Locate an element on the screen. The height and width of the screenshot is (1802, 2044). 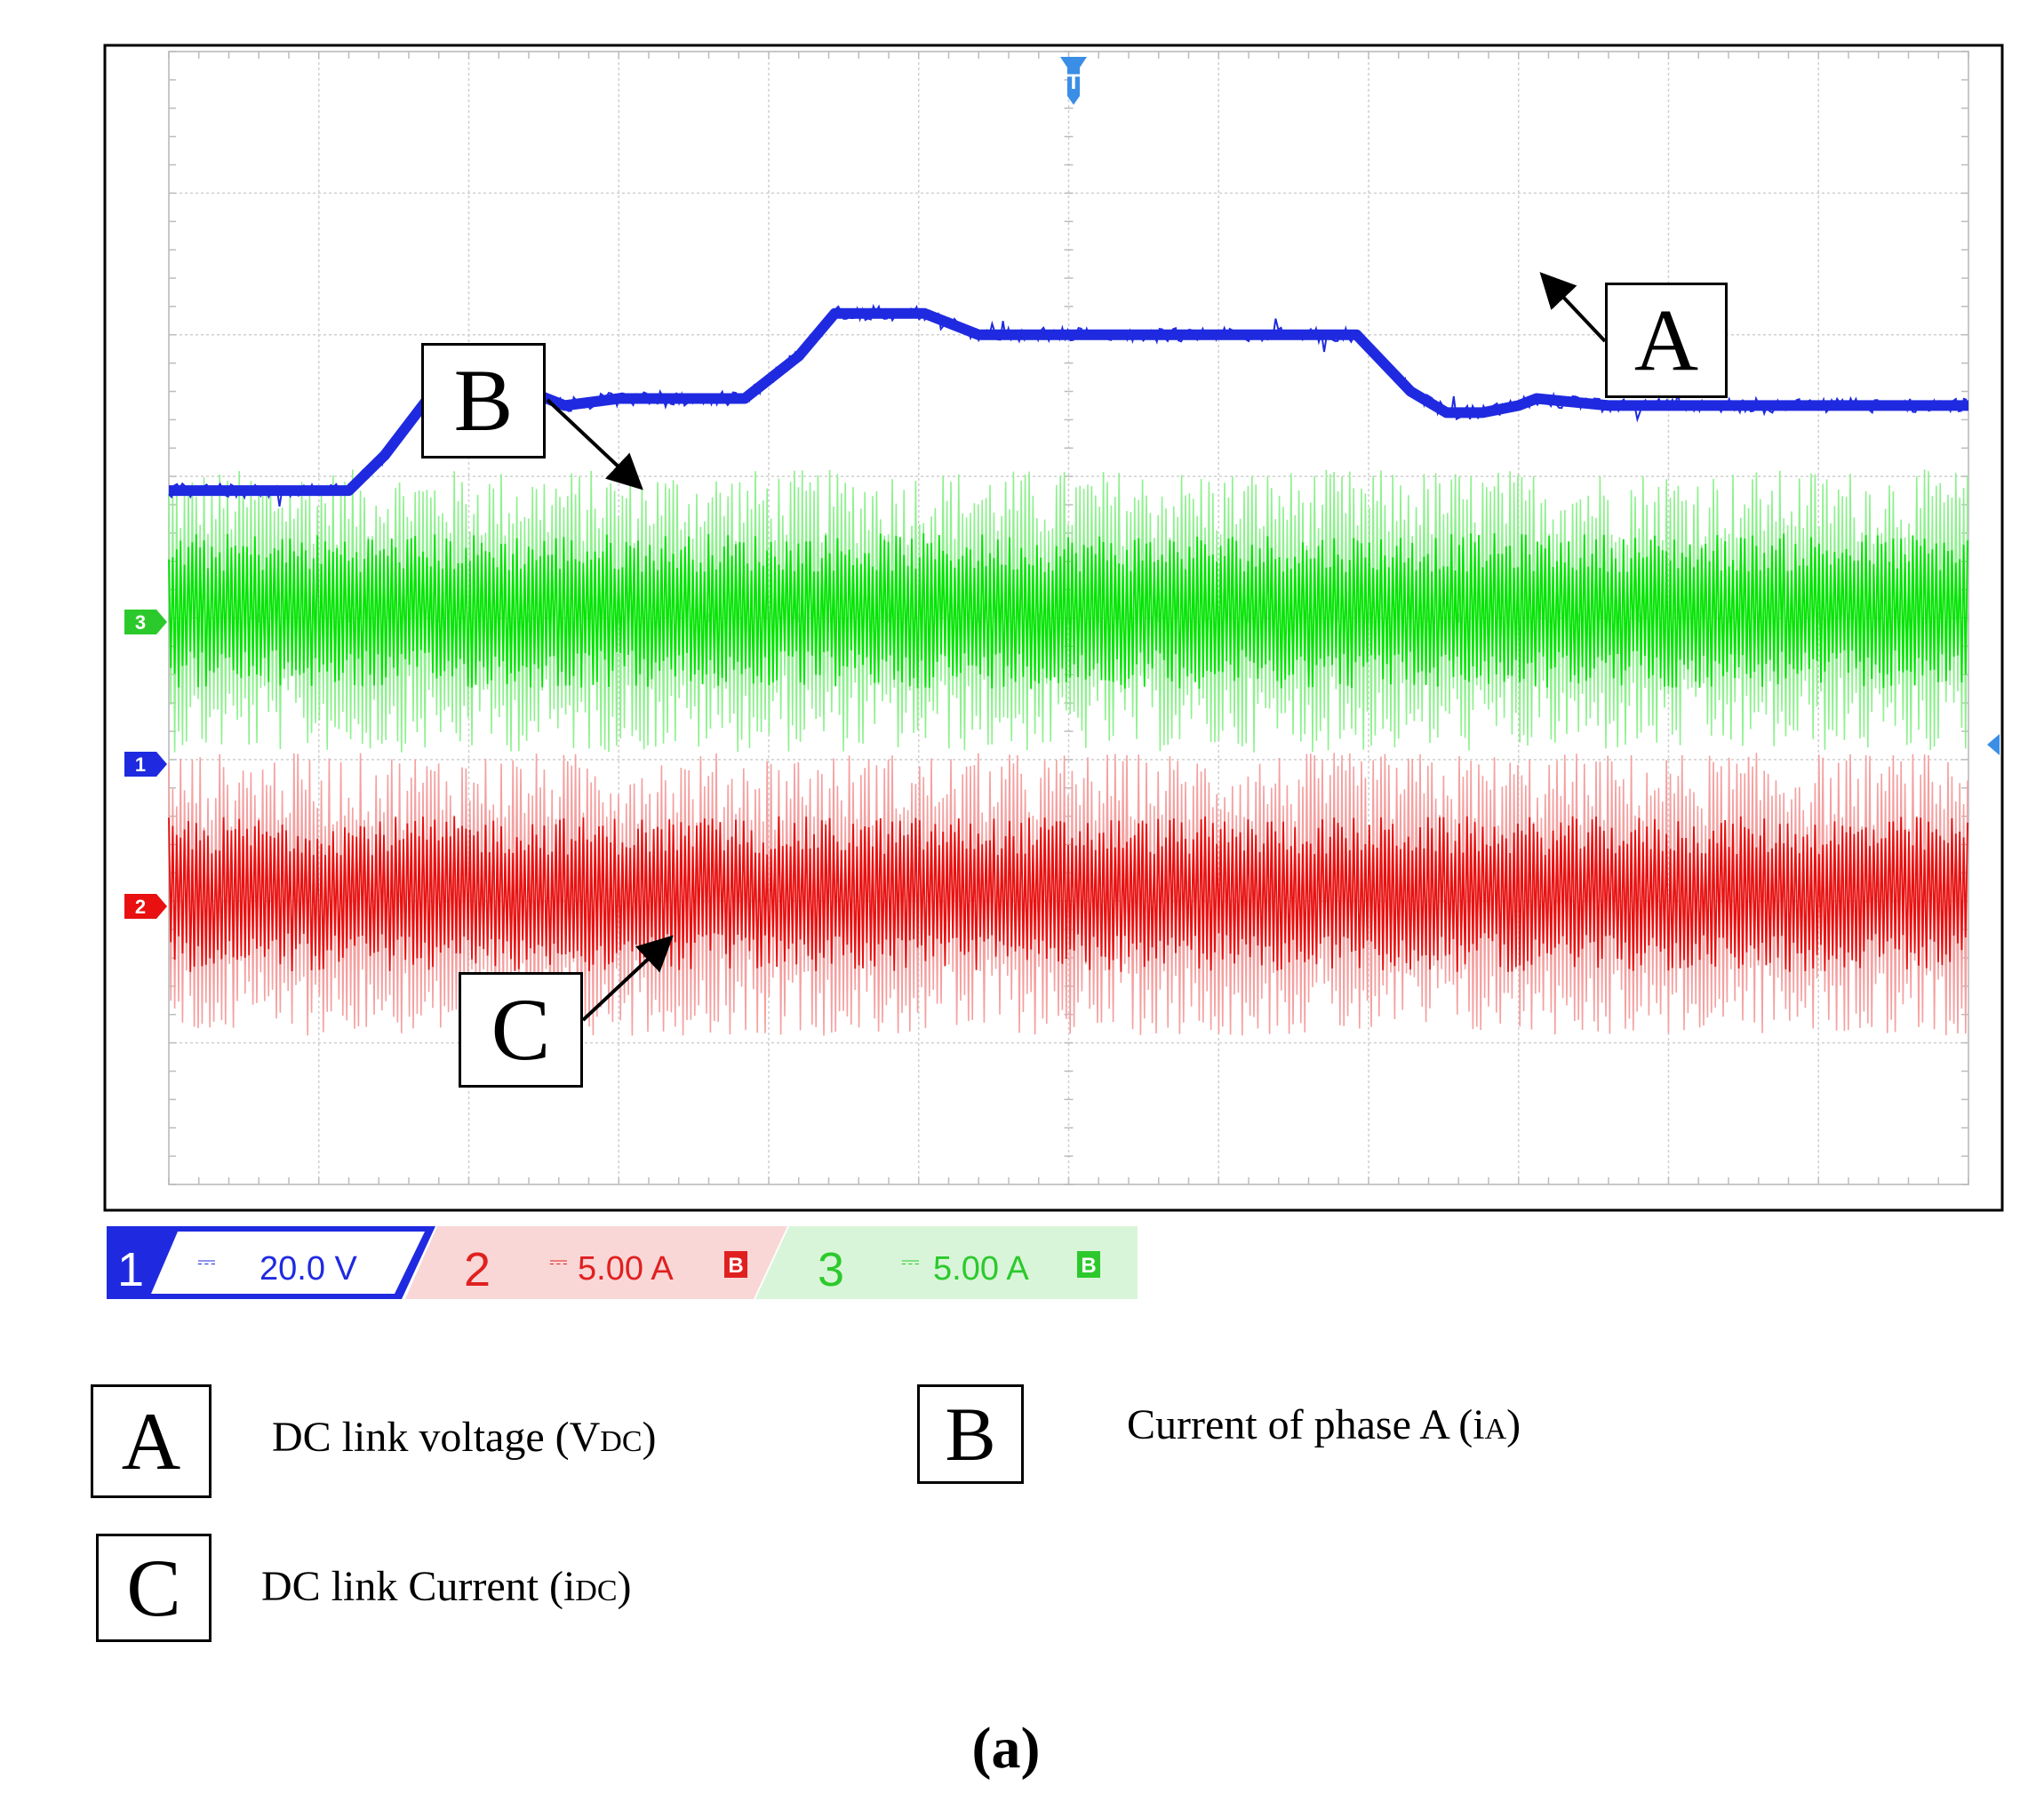
annotation-b: B is located at coordinates (483, 400).